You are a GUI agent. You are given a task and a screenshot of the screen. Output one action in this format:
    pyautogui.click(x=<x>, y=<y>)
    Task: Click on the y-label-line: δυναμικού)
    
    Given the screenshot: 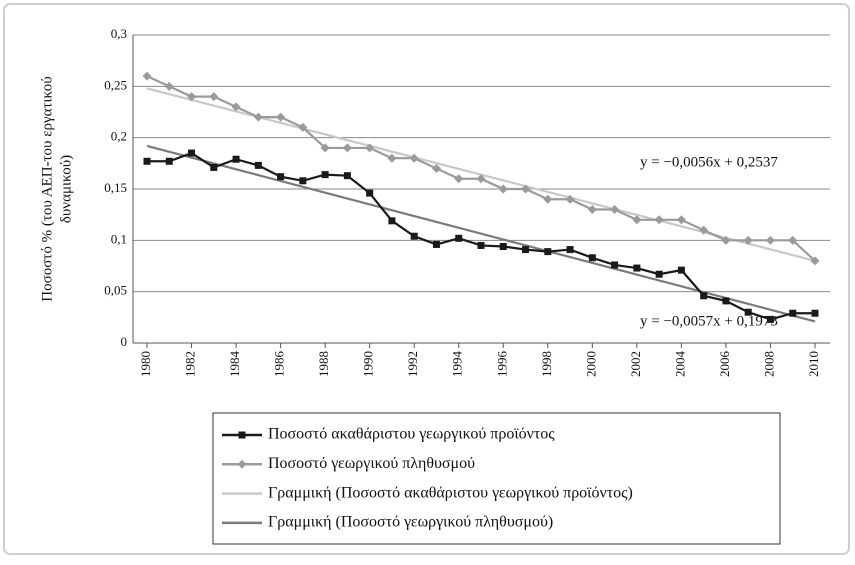 What is the action you would take?
    pyautogui.click(x=66, y=189)
    